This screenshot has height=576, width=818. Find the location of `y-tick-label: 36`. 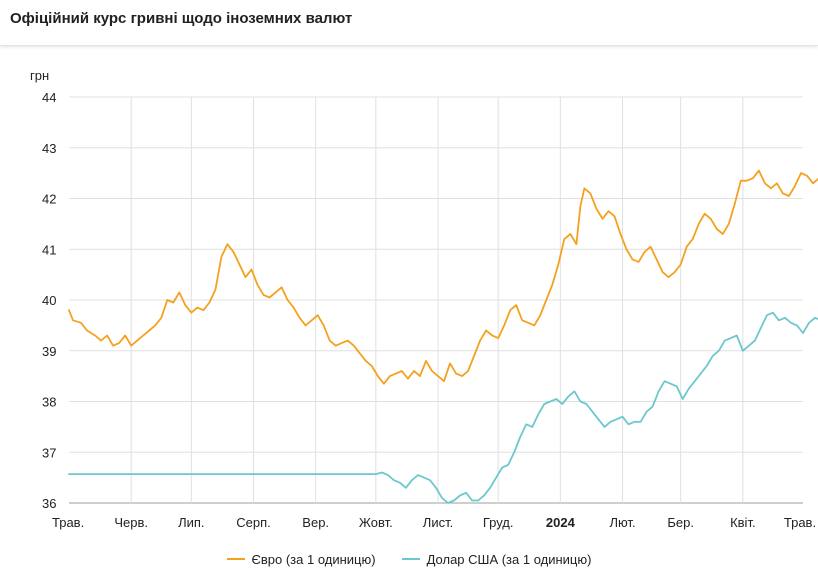

y-tick-label: 36 is located at coordinates (49, 503).